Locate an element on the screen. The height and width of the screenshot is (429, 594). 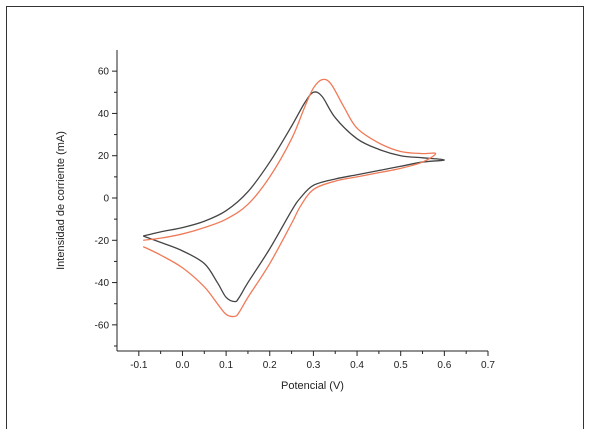
y-tick-label: 40 is located at coordinates (104, 114).